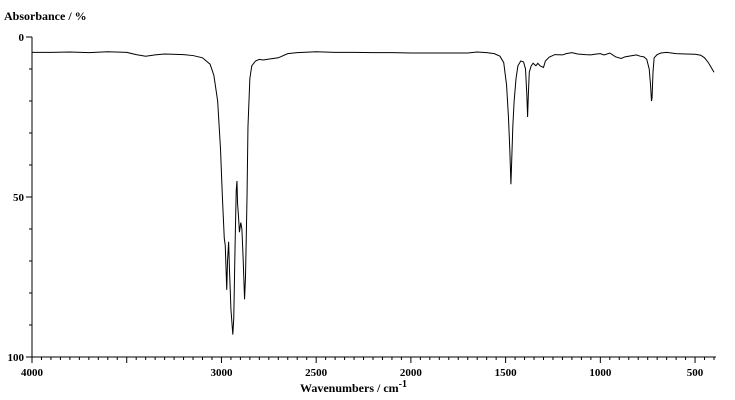 The image size is (735, 400). What do you see at coordinates (349, 388) in the screenshot?
I see `x-axis-title-main: Wavenumbers / cm` at bounding box center [349, 388].